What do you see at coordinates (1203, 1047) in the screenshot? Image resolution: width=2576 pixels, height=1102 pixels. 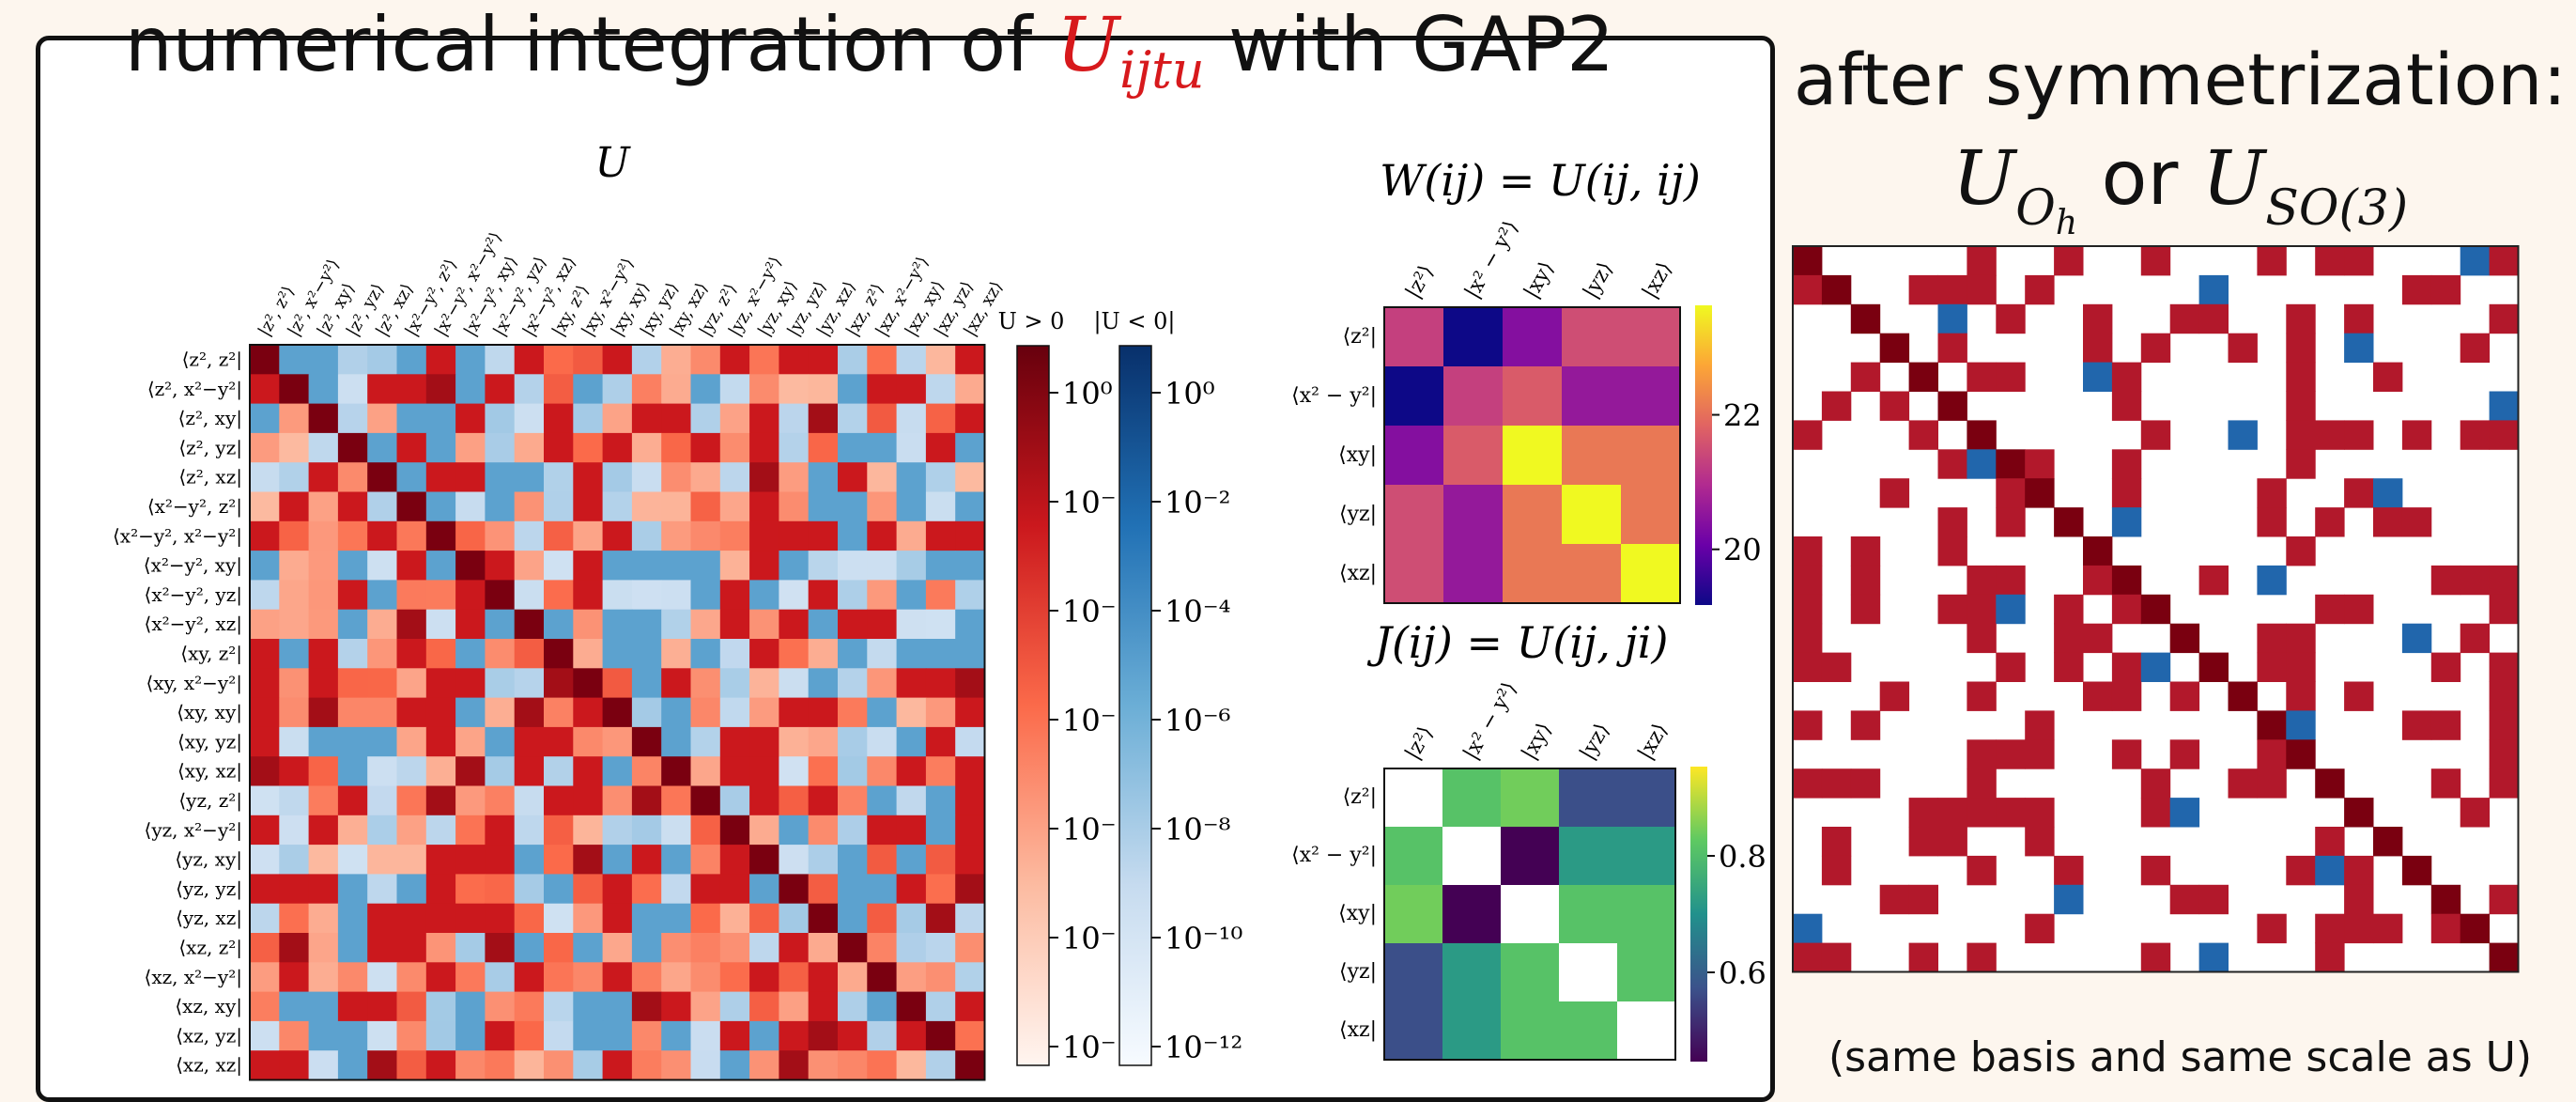 I see `colorbar-negative-tick-label: 10⁻¹²` at bounding box center [1203, 1047].